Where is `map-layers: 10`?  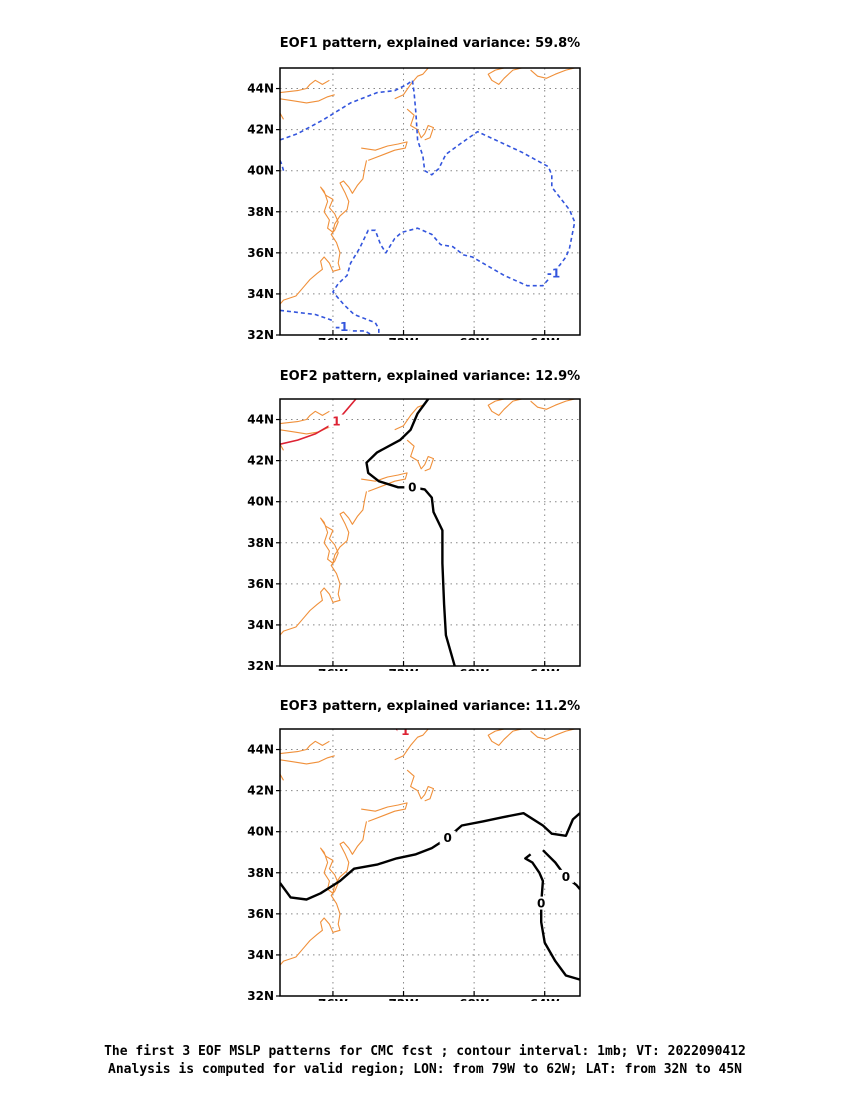 map-layers: 10 is located at coordinates (427, 532).